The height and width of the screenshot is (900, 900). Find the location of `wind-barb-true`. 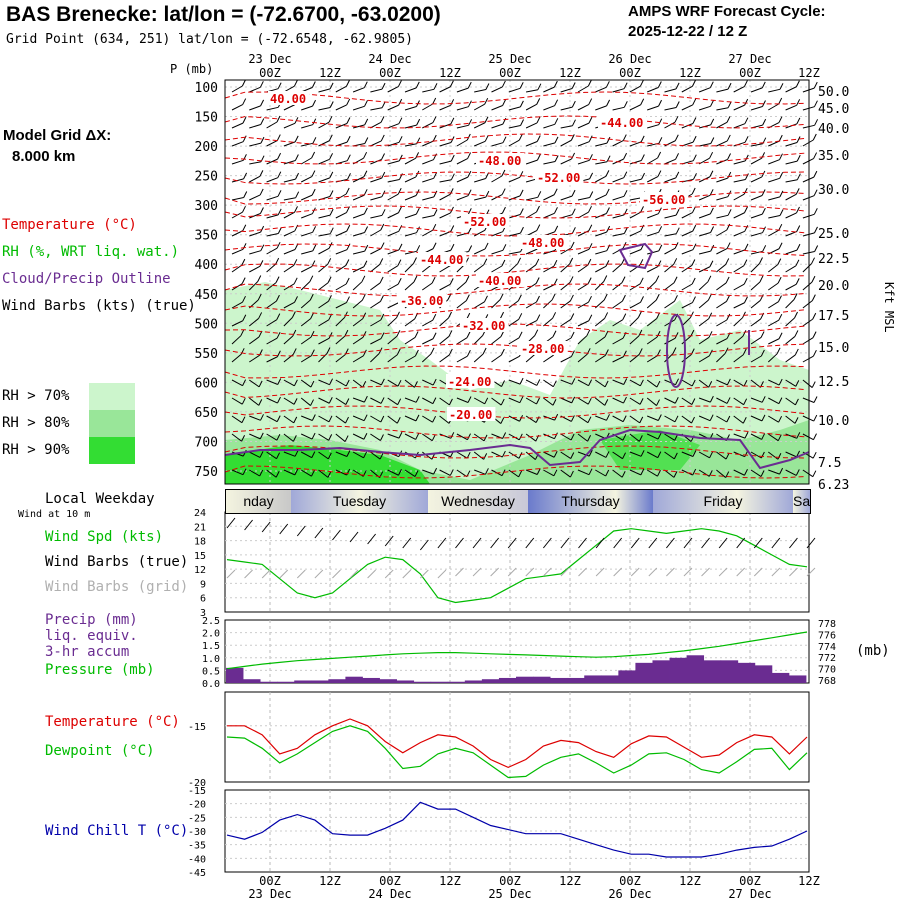

wind-barb-true is located at coordinates (371, 539).